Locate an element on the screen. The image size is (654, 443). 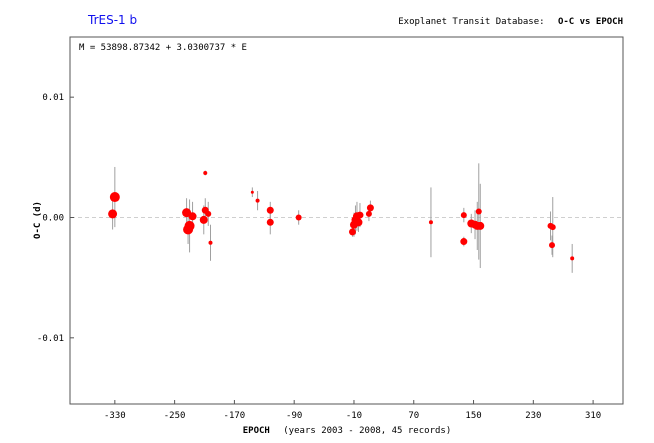
x-axis-label: EPOCH (years 2003 - 2008, 45 records) is located at coordinates (347, 431).